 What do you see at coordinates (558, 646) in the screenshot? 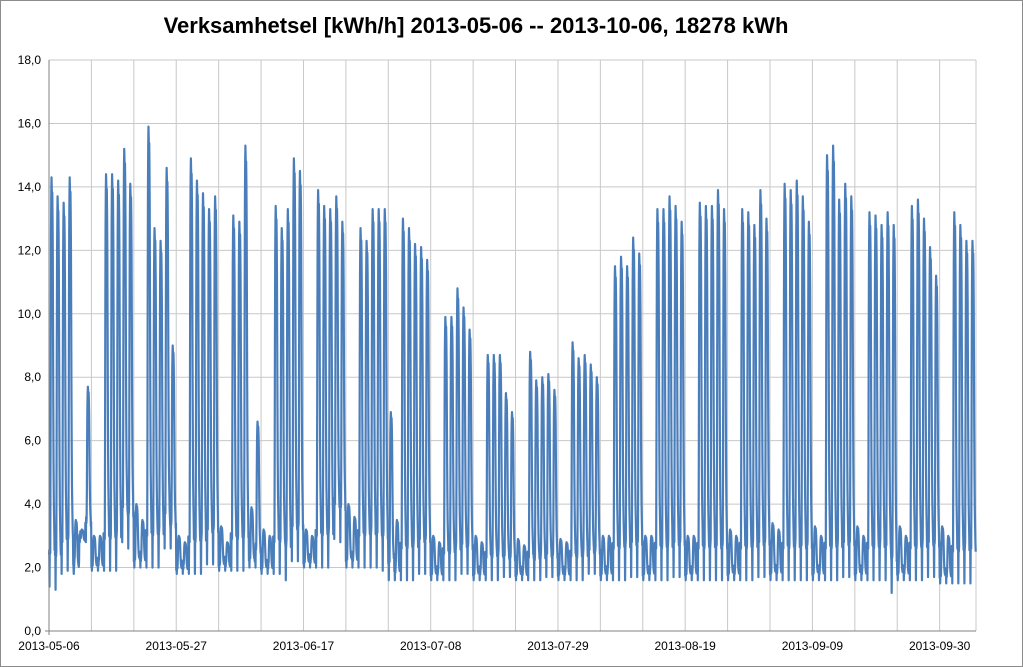
I see `x-tick-label: 2013-07-29` at bounding box center [558, 646].